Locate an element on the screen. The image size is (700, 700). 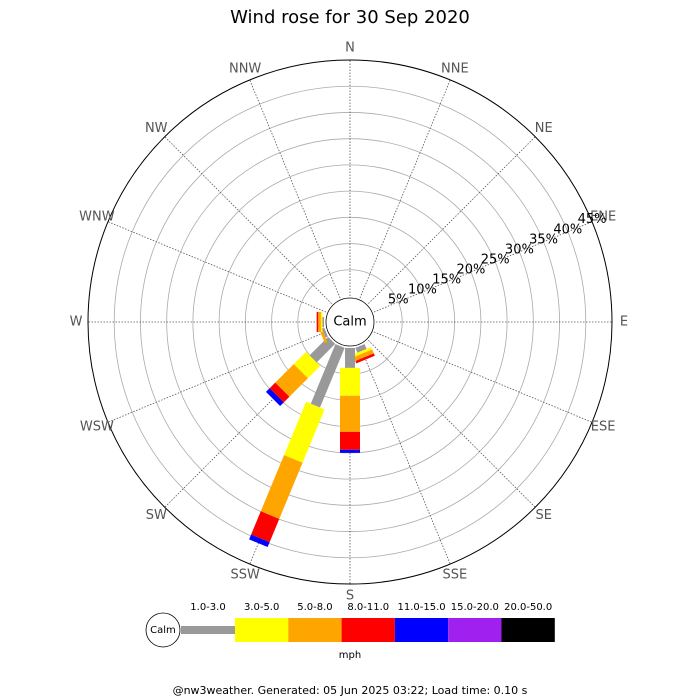
legend-label: 3.0-5.0 is located at coordinates (261, 607).